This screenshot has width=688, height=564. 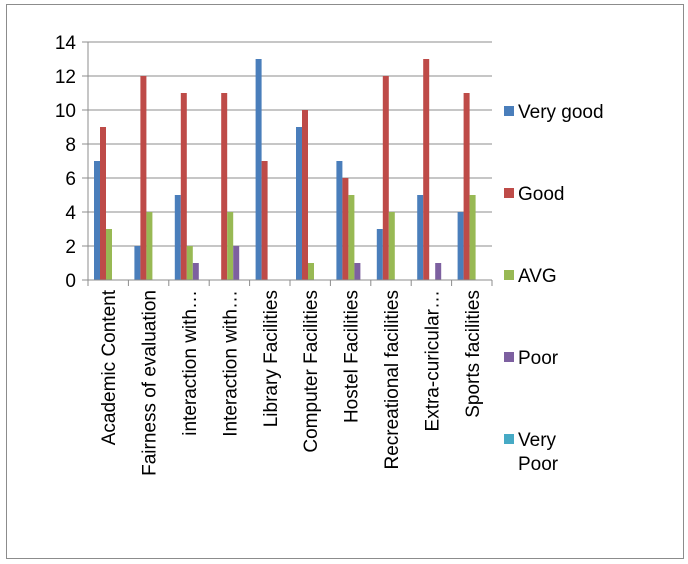 I want to click on x-tick-label: Computer Facilities, so click(x=311, y=371).